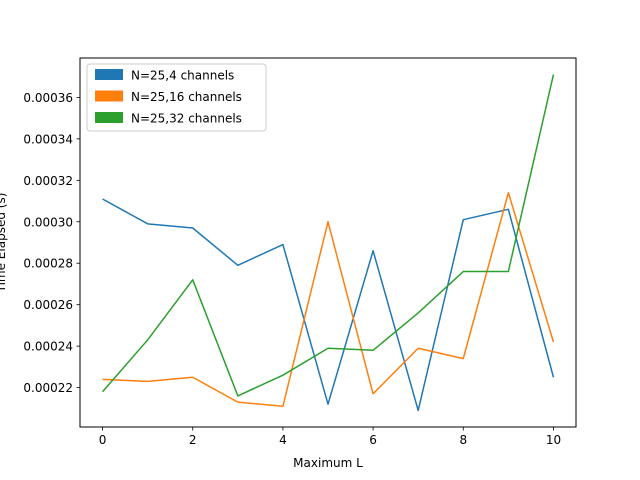  I want to click on x-tick-label: 10, so click(553, 440).